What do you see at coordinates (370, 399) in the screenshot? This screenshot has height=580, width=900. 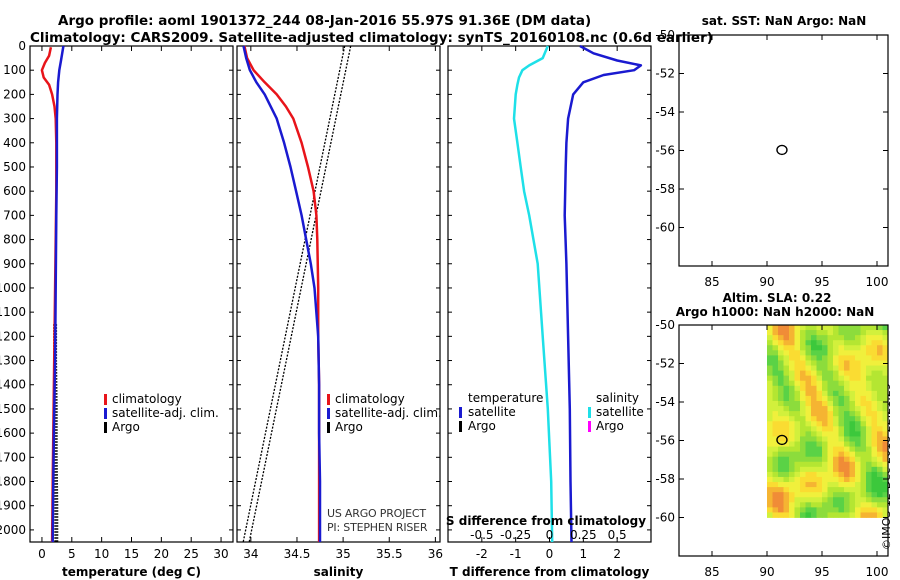 I see `salinity-legend-label: climatology` at bounding box center [370, 399].